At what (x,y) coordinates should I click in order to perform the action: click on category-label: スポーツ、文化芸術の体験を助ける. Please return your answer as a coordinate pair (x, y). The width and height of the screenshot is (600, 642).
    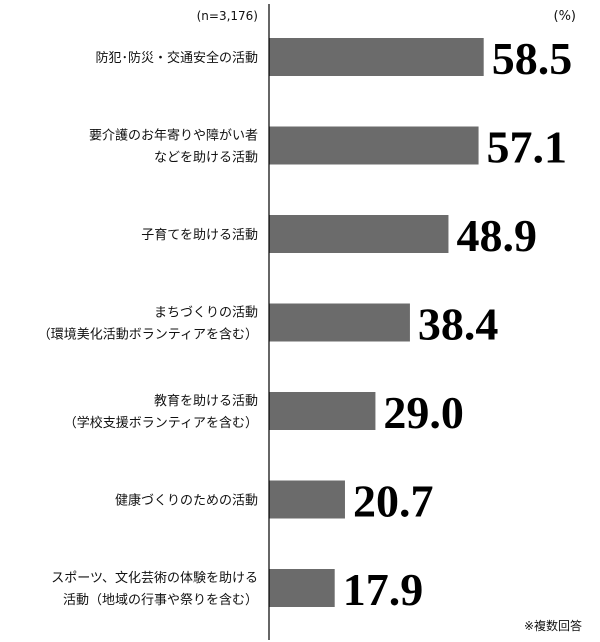
    Looking at the image, I should click on (154, 578).